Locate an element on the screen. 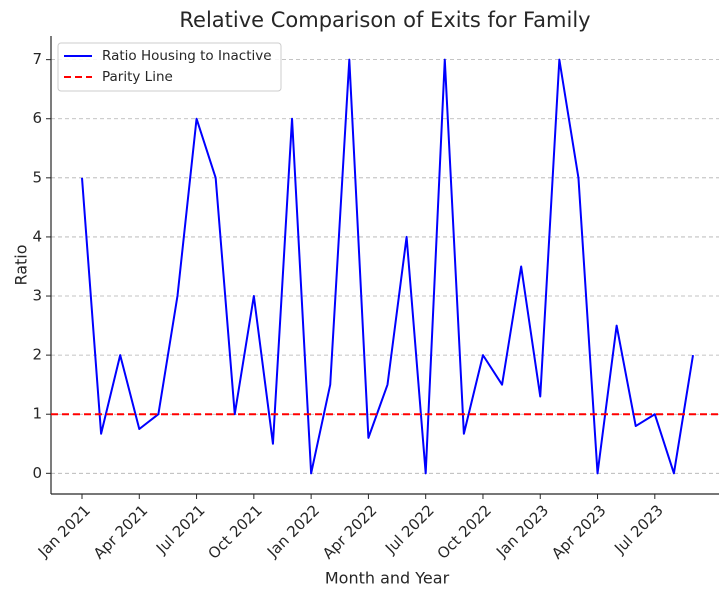 The width and height of the screenshot is (719, 593). legend-label: Ratio Housing to Inactive is located at coordinates (187, 56).